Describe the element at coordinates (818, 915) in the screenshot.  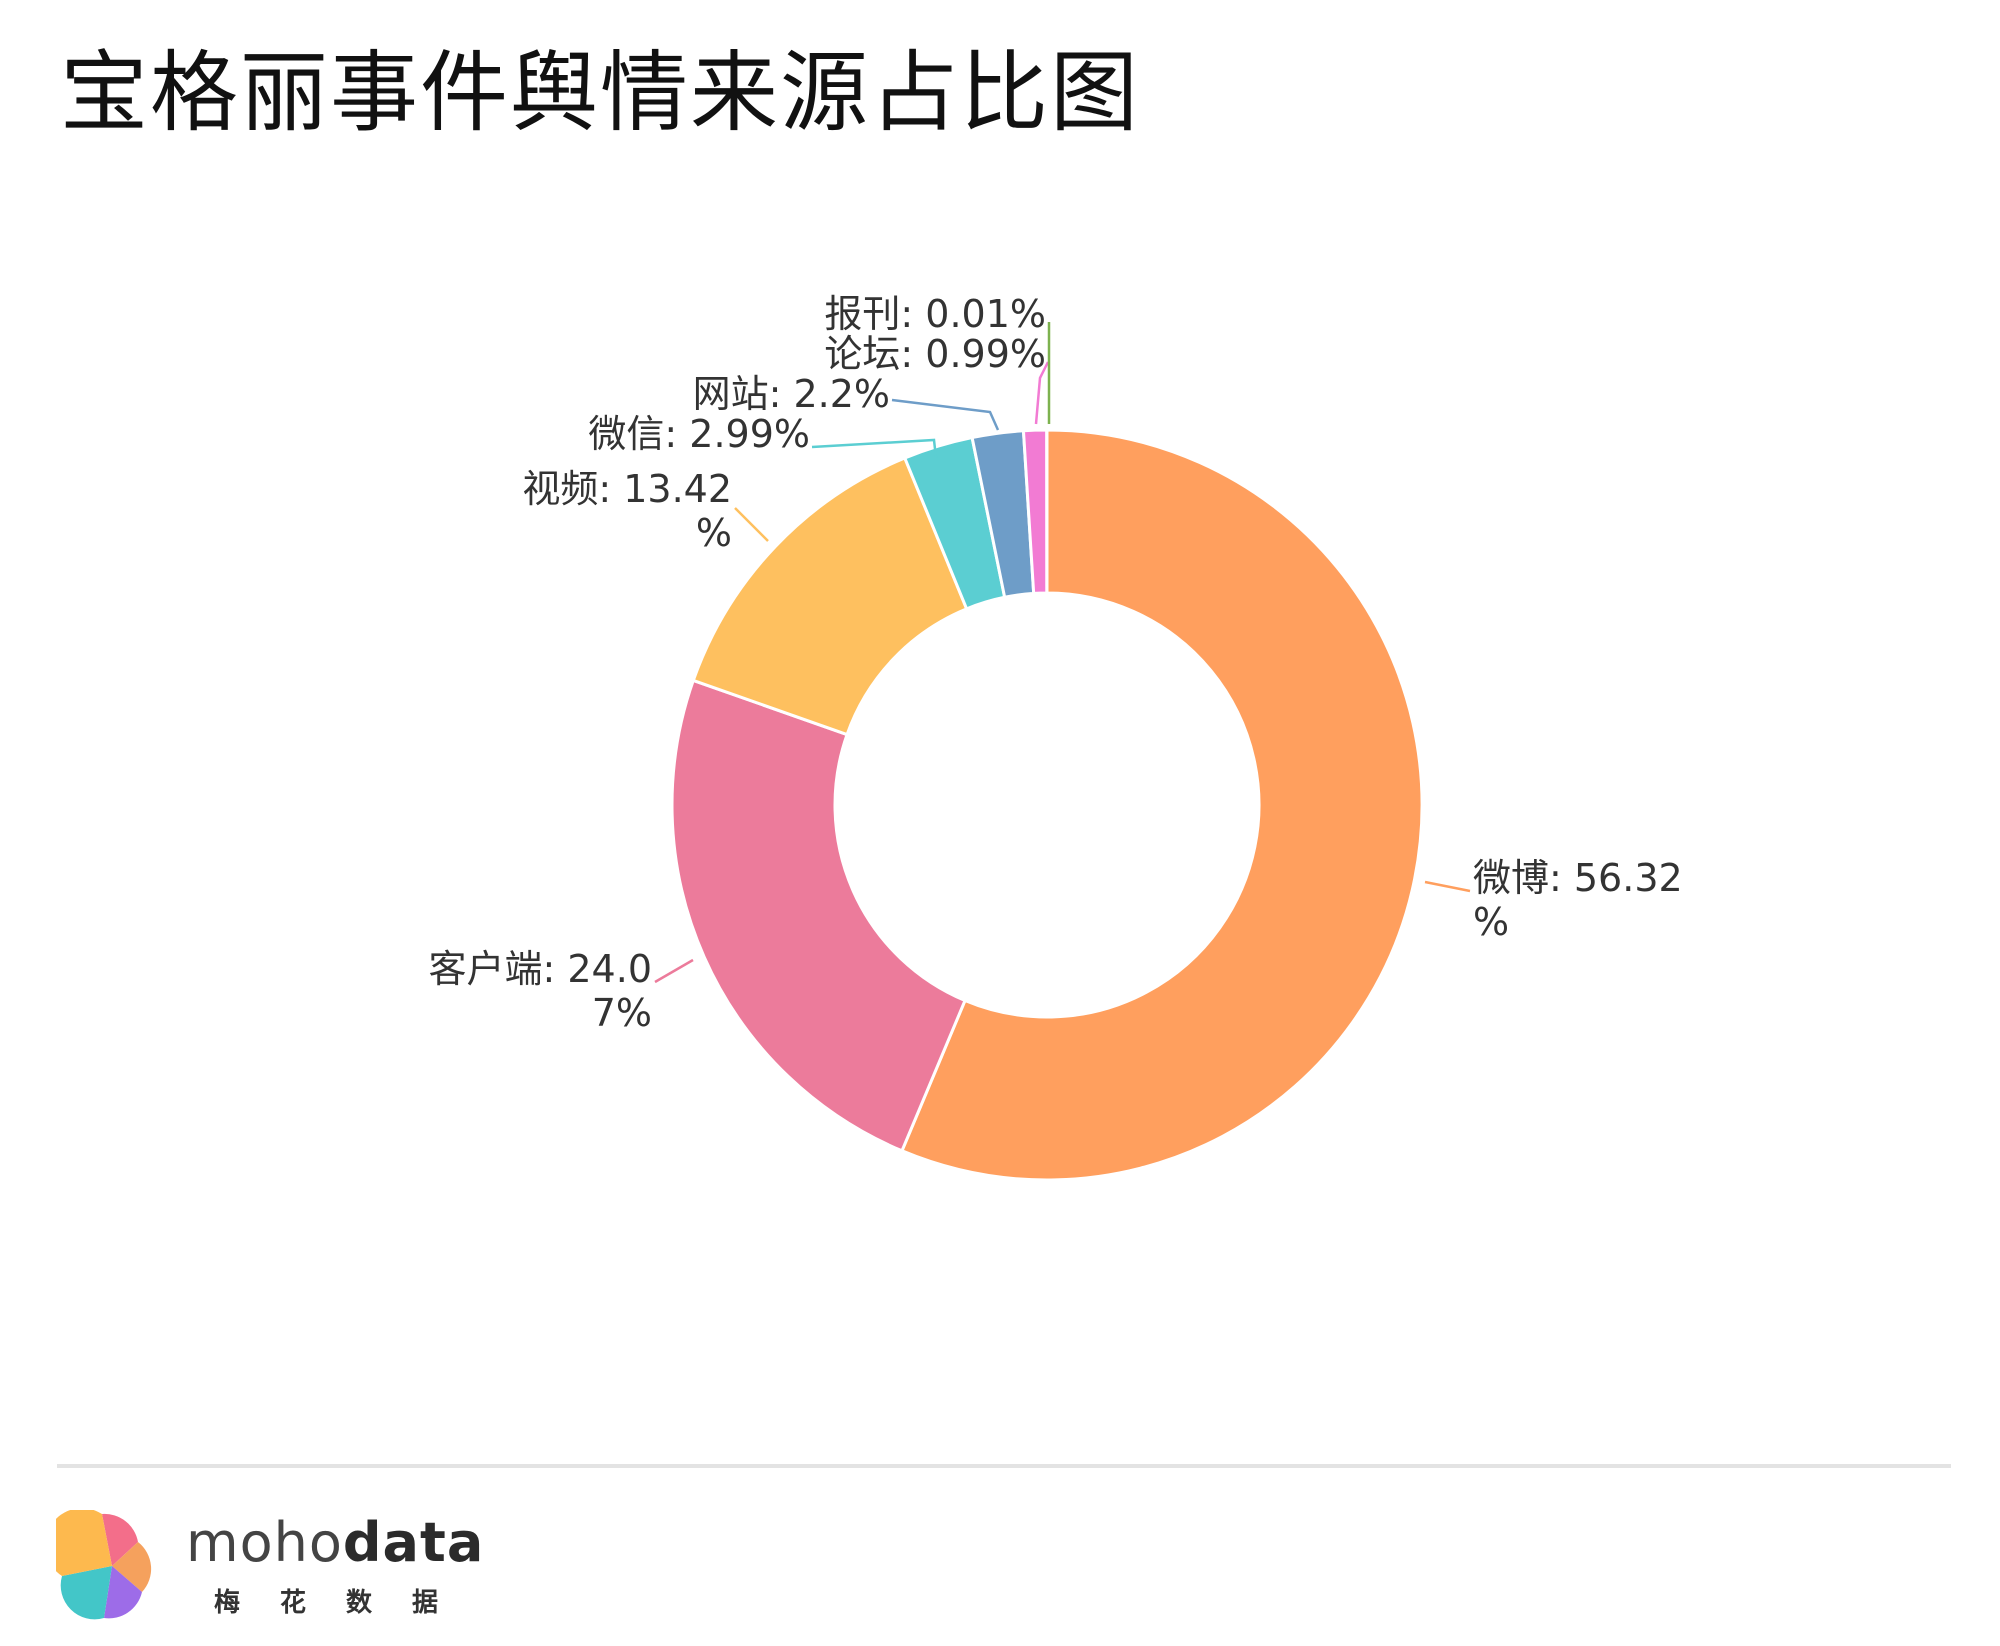
I see `slice-客户端` at that location.